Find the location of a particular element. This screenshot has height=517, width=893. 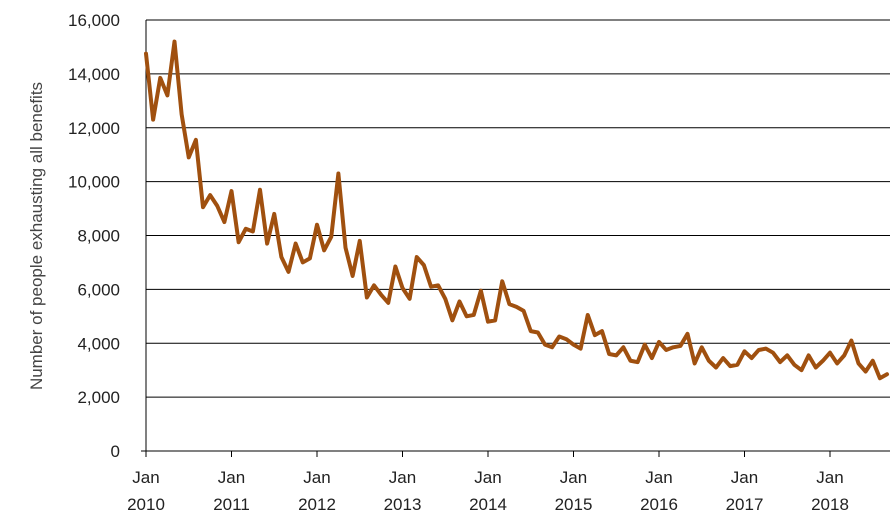

x-tick-label-year: 2015 is located at coordinates (574, 504).